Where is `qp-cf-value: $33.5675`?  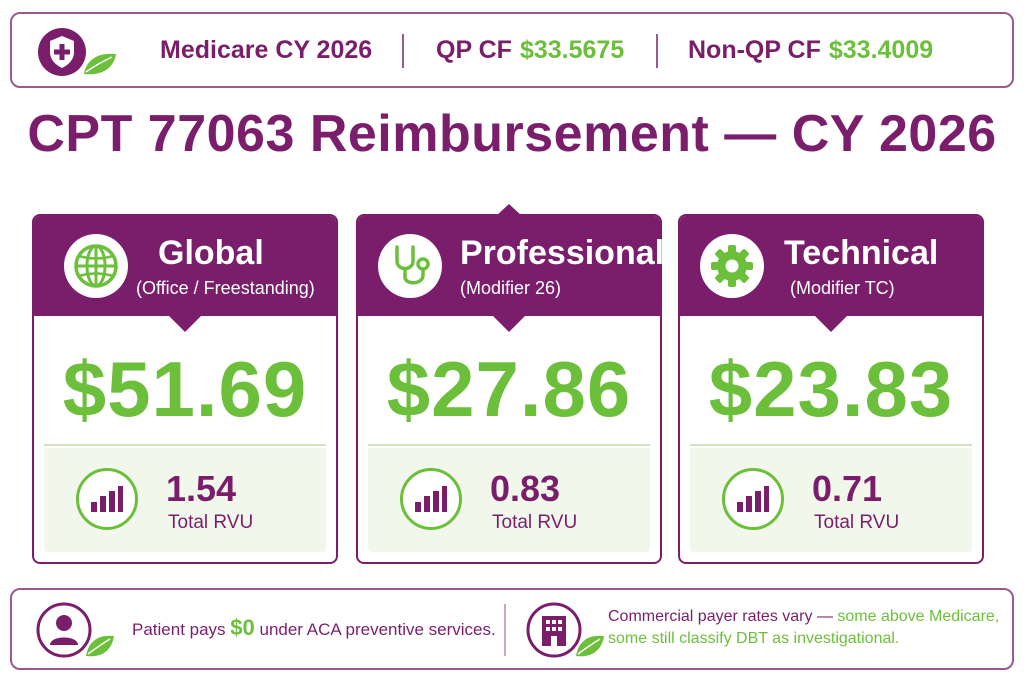 qp-cf-value: $33.5675 is located at coordinates (572, 49).